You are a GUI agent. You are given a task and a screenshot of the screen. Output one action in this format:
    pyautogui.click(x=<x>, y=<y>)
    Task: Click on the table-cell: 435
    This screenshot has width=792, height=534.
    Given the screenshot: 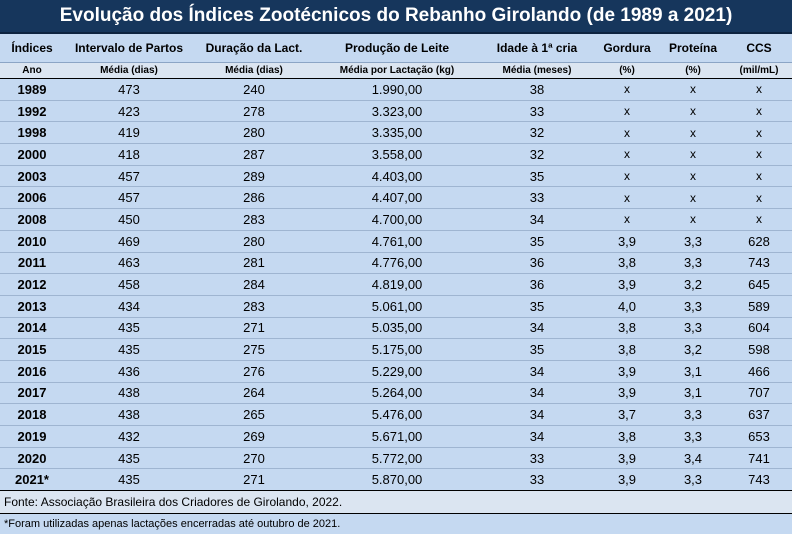 What is the action you would take?
    pyautogui.click(x=129, y=328)
    